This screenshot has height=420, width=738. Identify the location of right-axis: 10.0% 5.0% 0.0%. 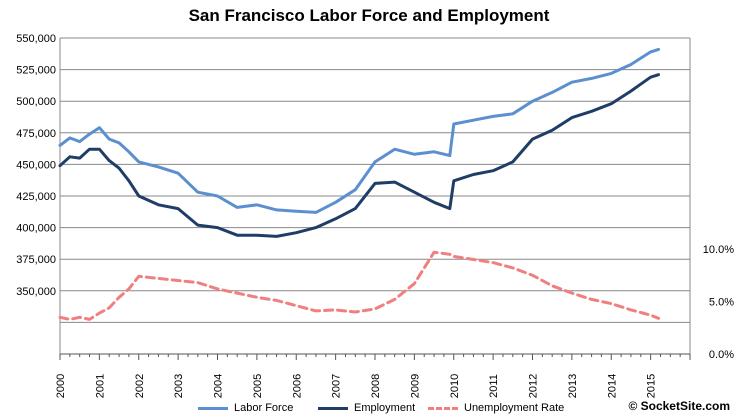
(711, 199).